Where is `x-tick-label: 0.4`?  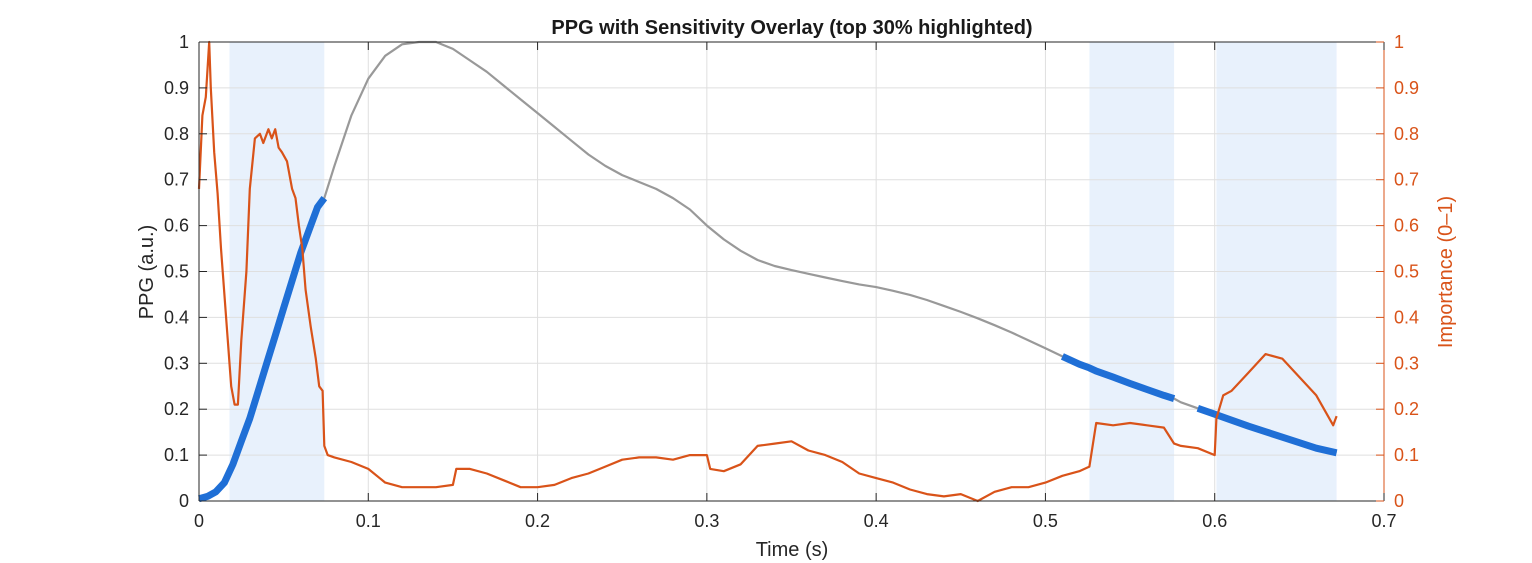
x-tick-label: 0.4 is located at coordinates (876, 521).